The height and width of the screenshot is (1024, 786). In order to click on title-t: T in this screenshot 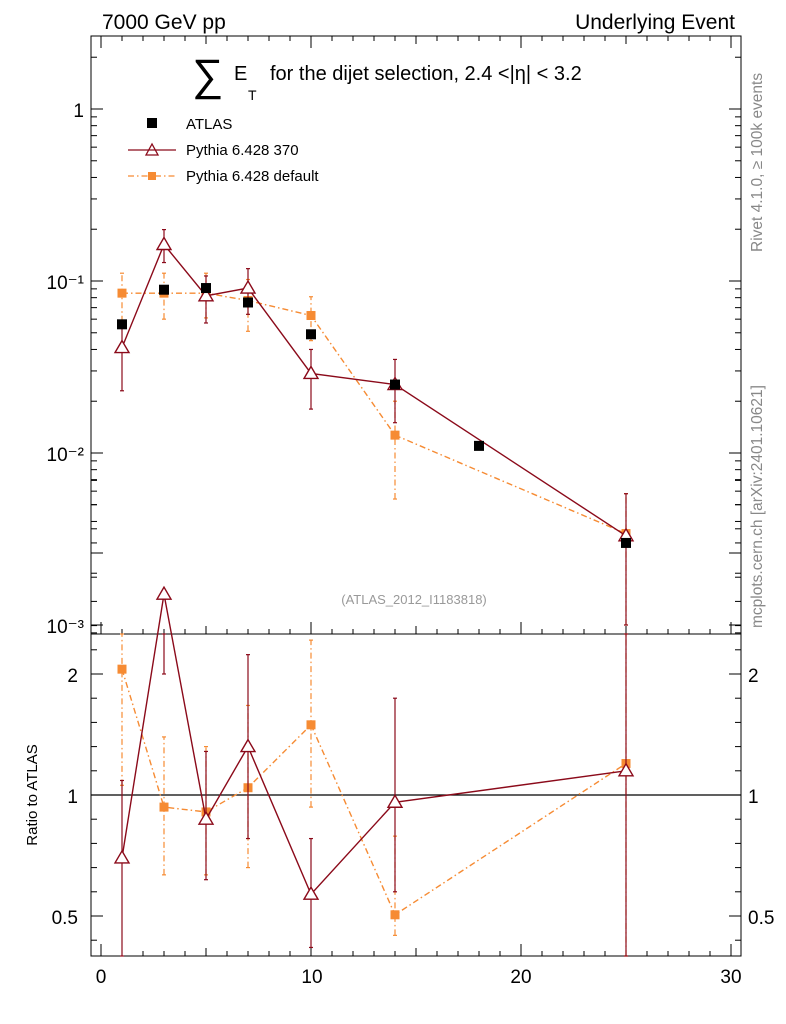, I will do `click(252, 95)`.